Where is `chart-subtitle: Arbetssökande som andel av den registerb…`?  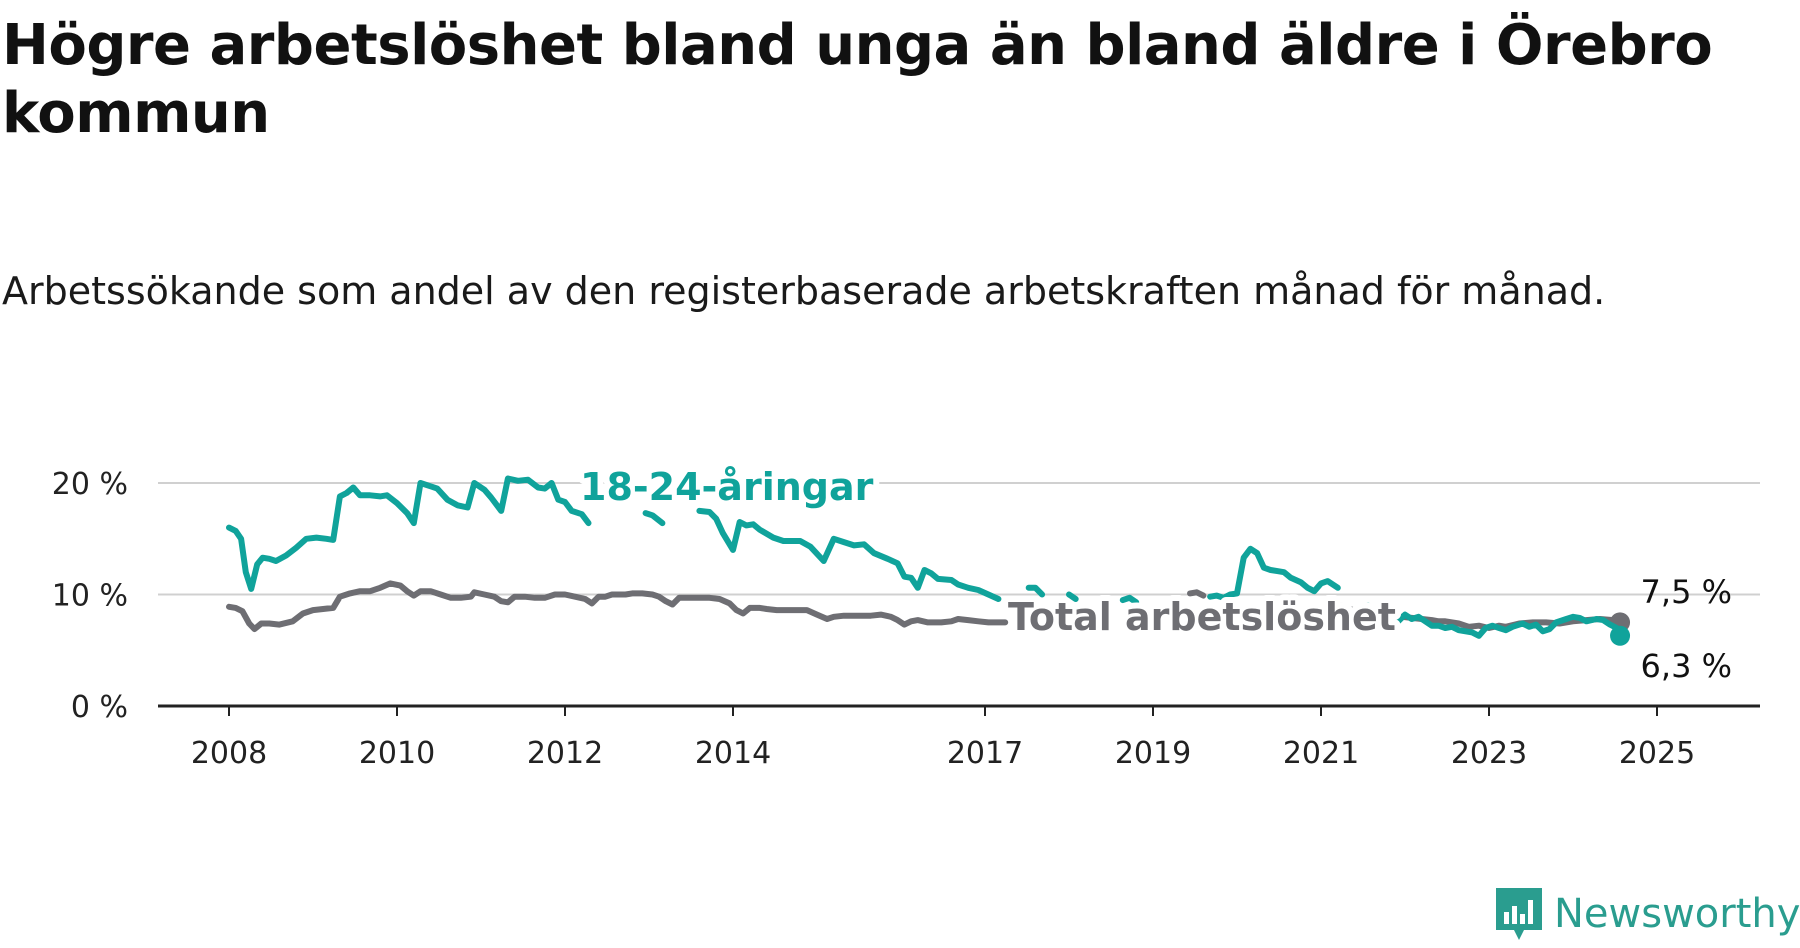
chart-subtitle: Arbetssökande som andel av den registerb… is located at coordinates (804, 291).